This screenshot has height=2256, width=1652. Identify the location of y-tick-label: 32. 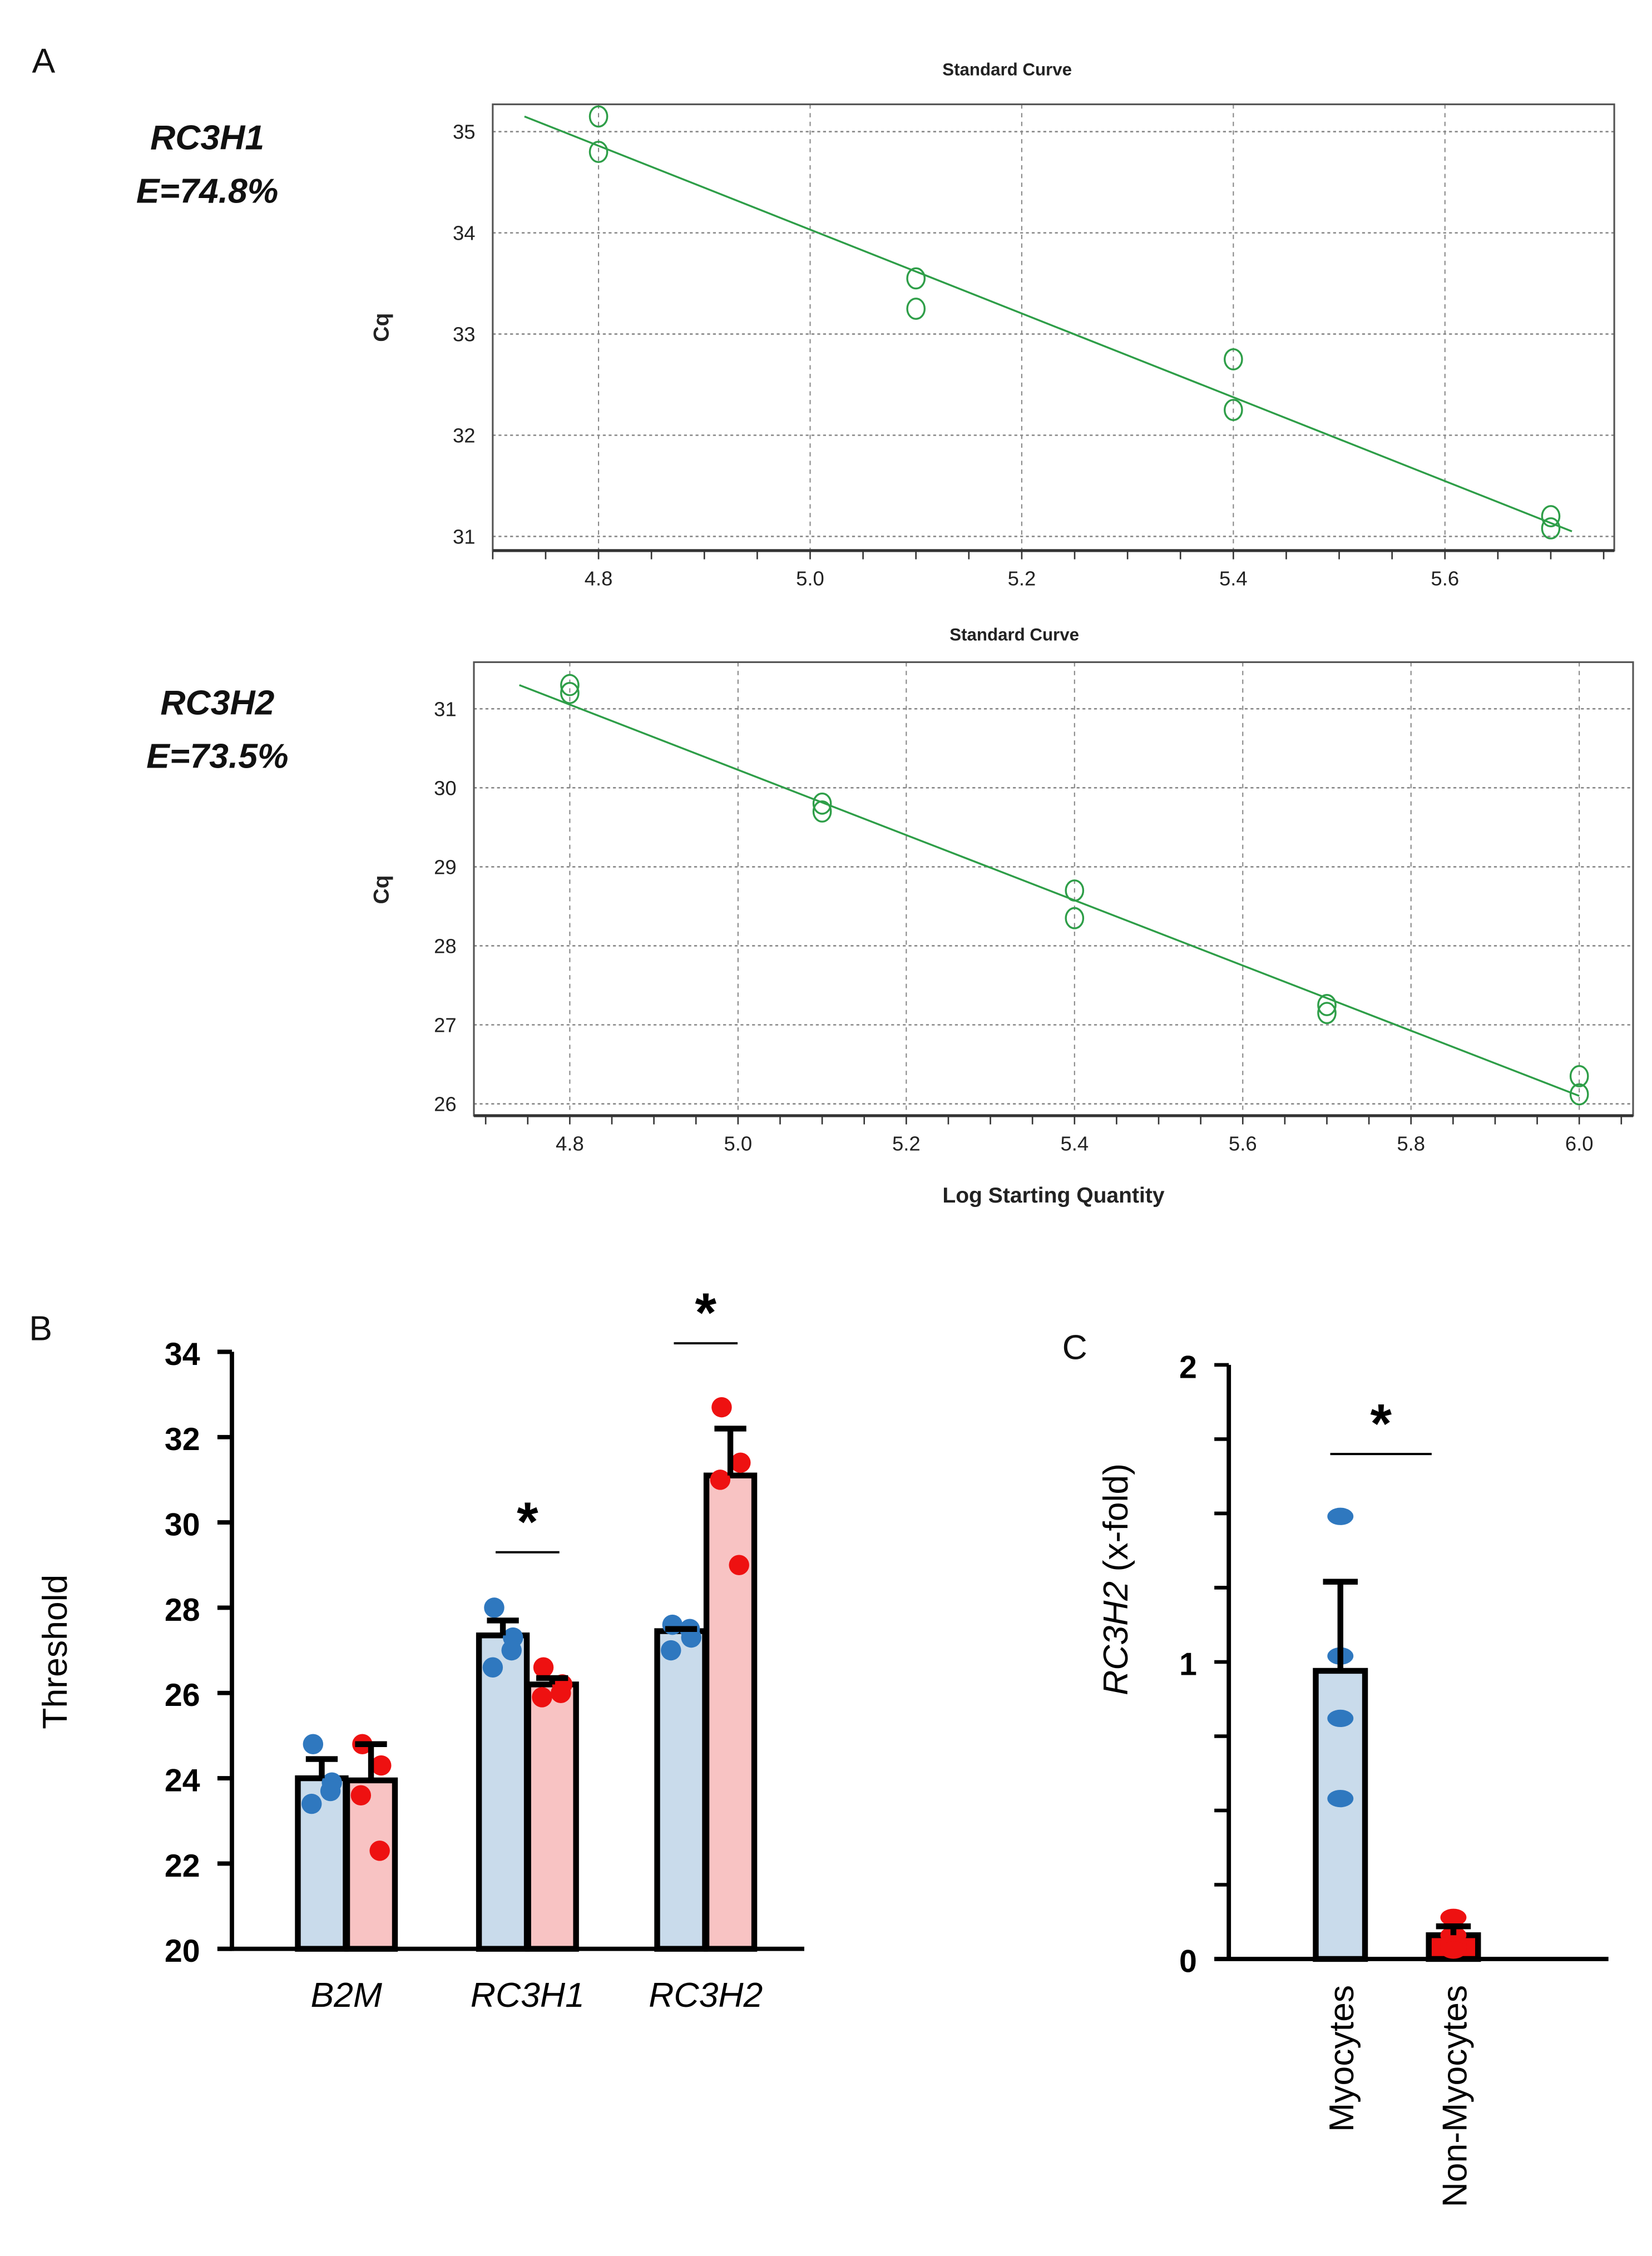
(464, 435).